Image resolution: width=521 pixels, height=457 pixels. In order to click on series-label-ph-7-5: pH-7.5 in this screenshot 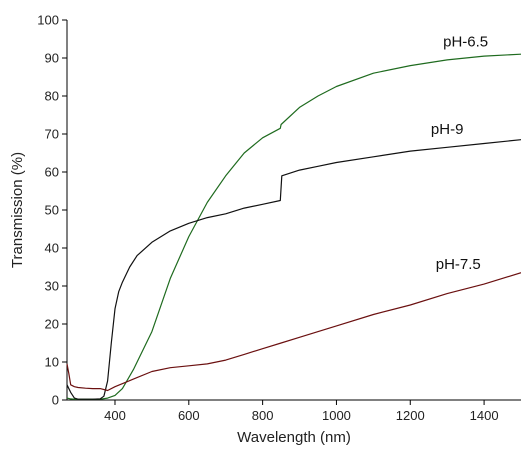, I will do `click(458, 264)`.